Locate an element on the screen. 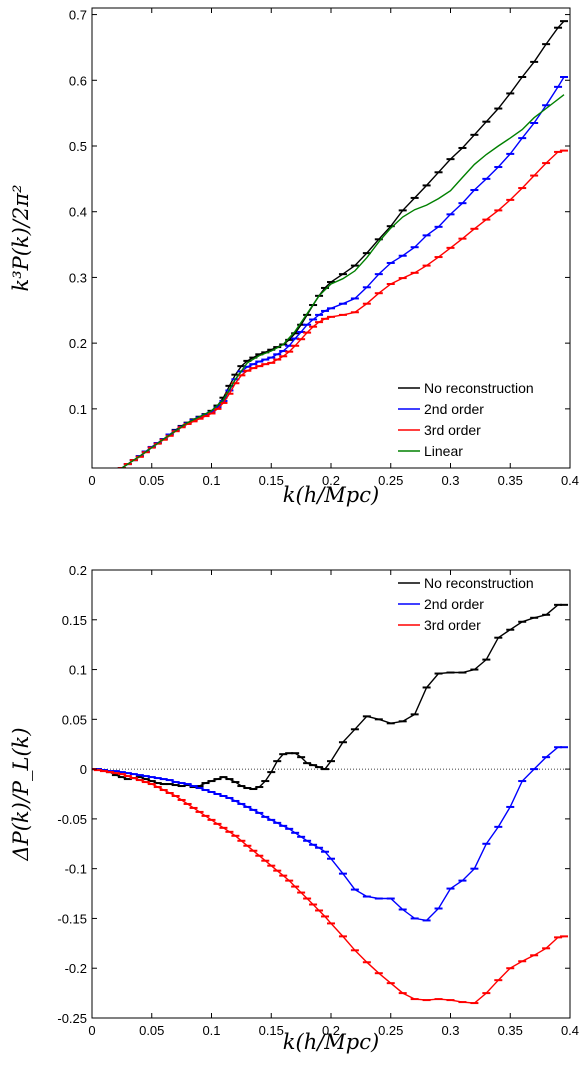 This screenshot has height=1076, width=587. y-tick-label: -0.15 is located at coordinates (72, 918).